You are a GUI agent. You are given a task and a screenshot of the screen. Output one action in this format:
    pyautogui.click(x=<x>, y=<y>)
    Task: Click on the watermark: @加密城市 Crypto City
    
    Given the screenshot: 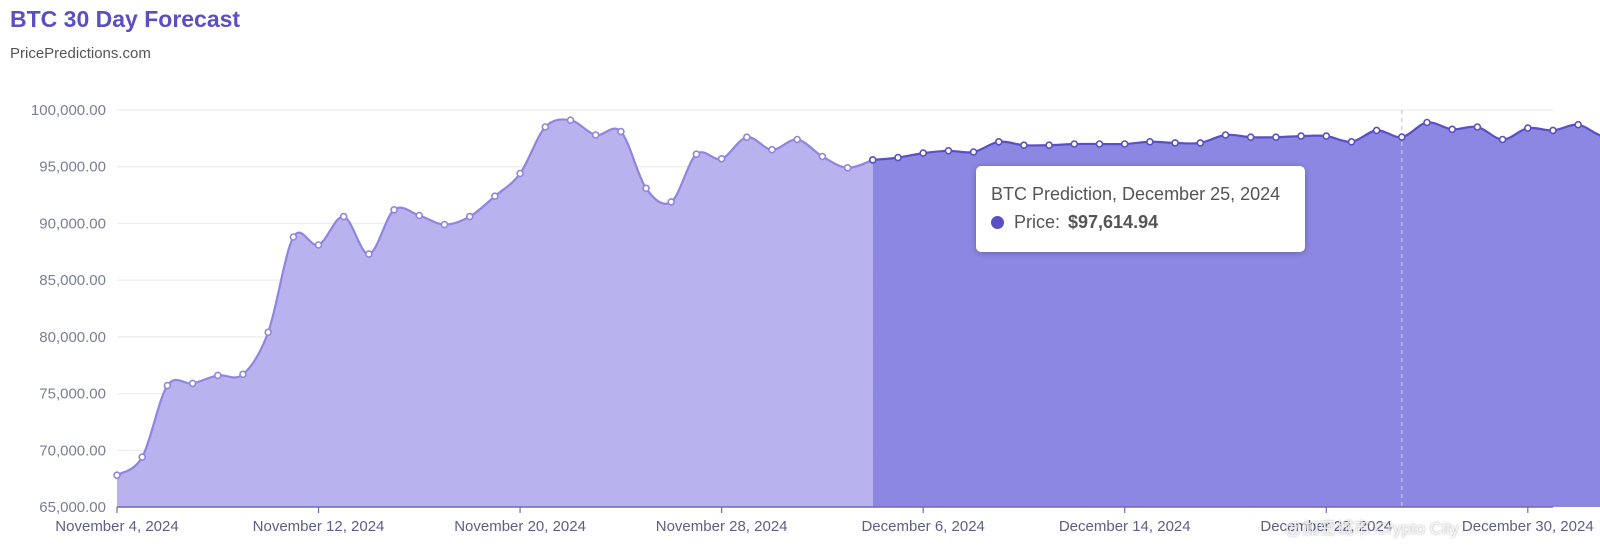 What is the action you would take?
    pyautogui.click(x=1372, y=528)
    